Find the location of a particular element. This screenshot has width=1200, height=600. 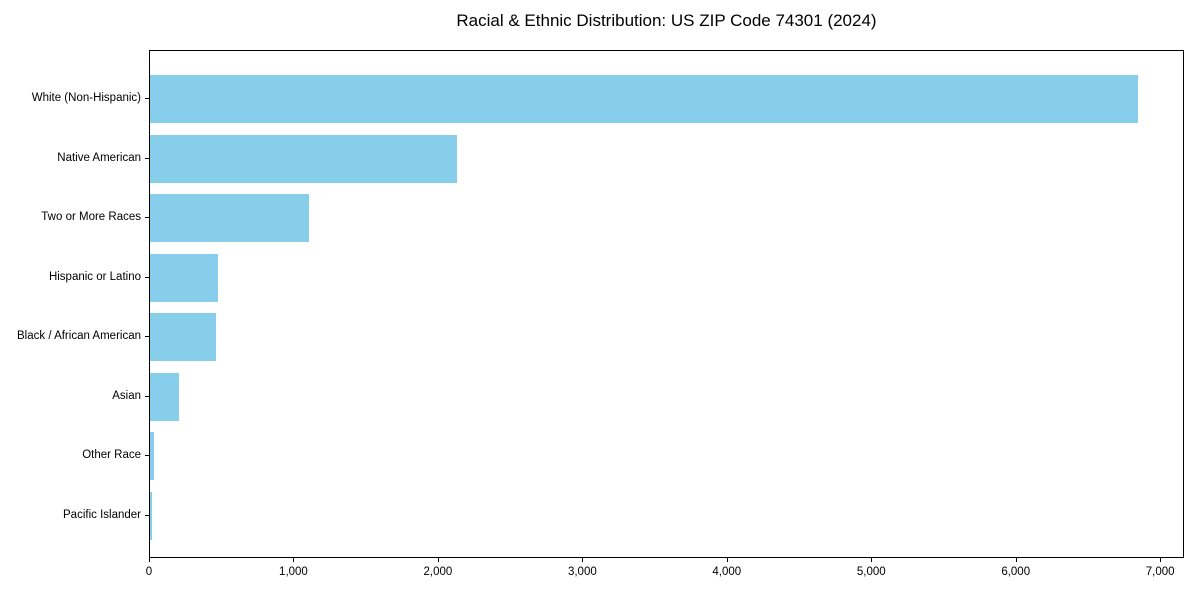

y-axis-label: Other Race is located at coordinates (111, 455).